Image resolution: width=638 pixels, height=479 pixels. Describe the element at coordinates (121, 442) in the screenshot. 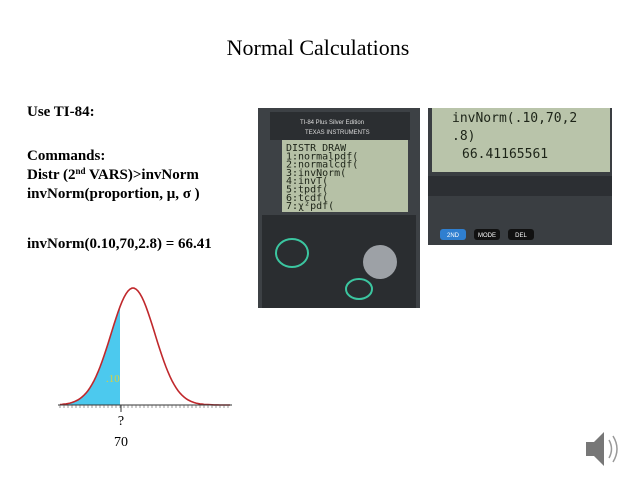

I see `mean-label: 70` at that location.